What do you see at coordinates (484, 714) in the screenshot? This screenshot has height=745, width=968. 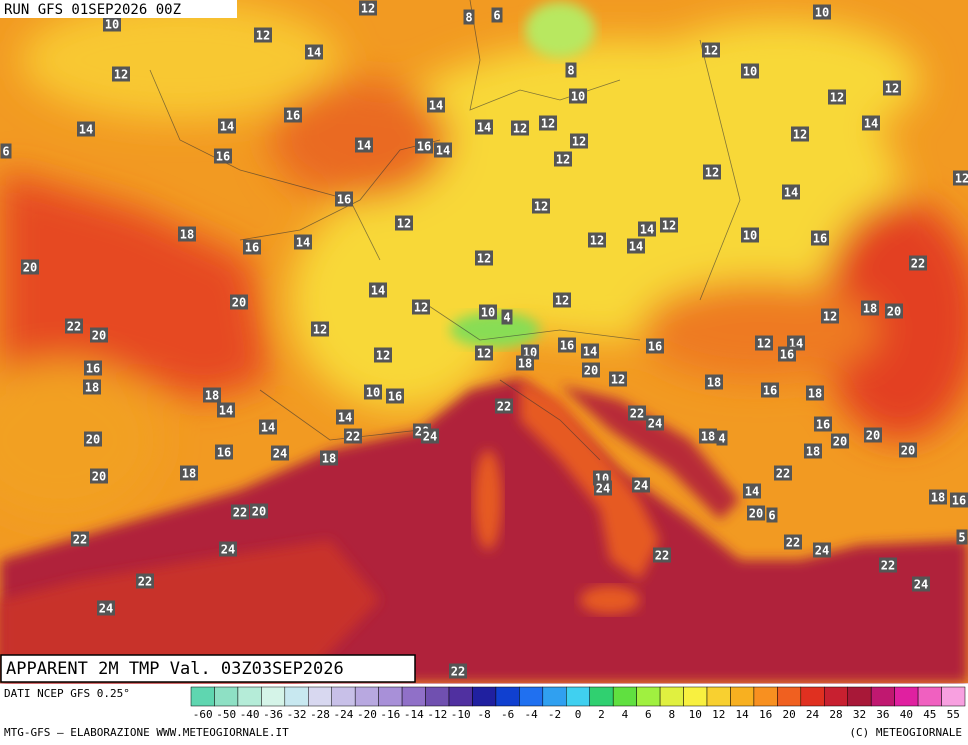 I see `colorbar-label: -8` at bounding box center [484, 714].